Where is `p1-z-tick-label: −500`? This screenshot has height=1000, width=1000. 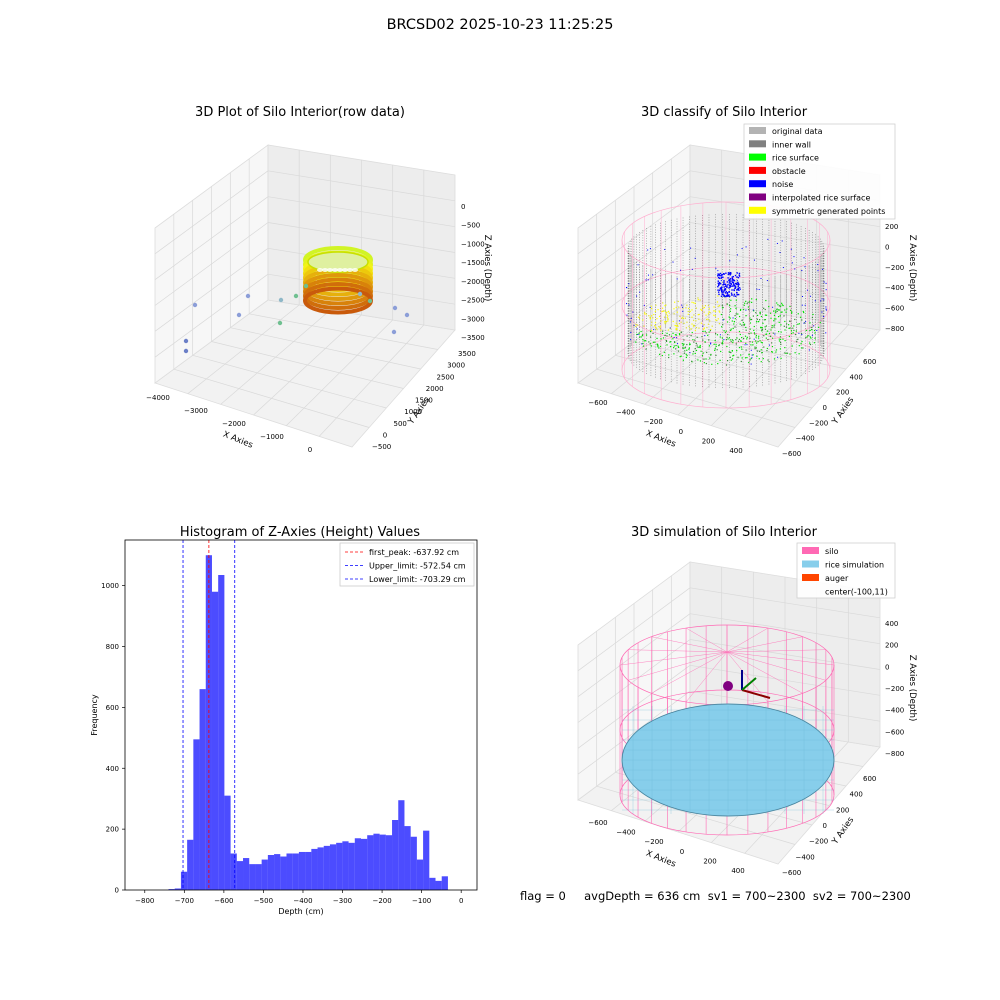
p1-z-tick-label: −500 is located at coordinates (470, 226).